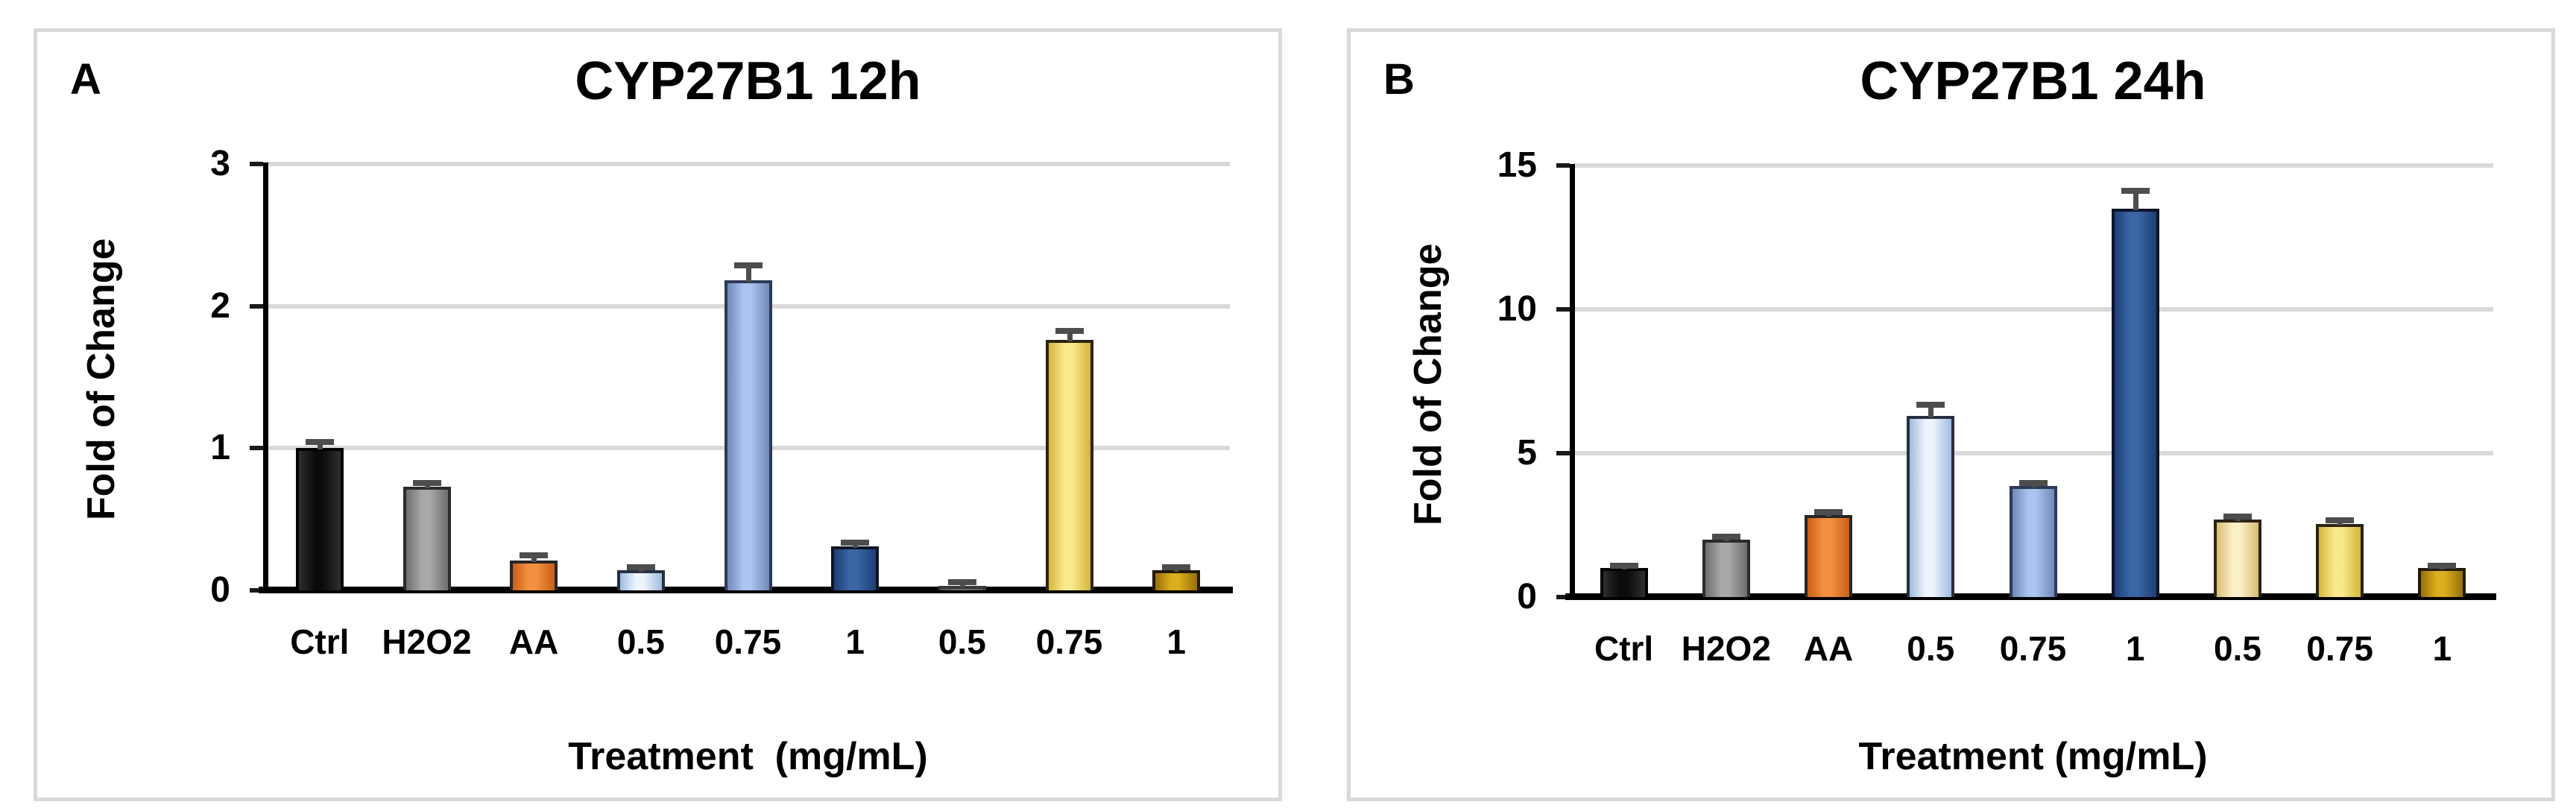 The width and height of the screenshot is (2576, 808). Describe the element at coordinates (1527, 453) in the screenshot. I see `y-tick-label-5: 5` at that location.